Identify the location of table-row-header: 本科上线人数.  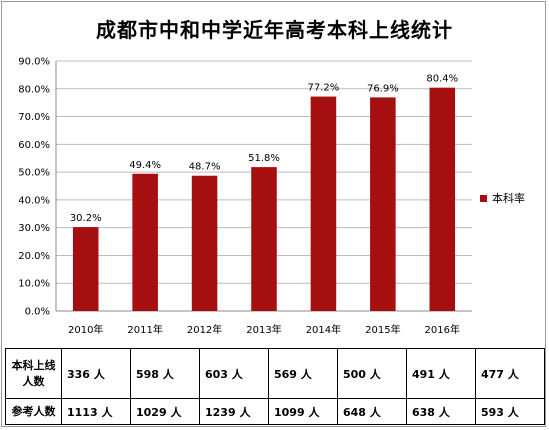
(33, 373).